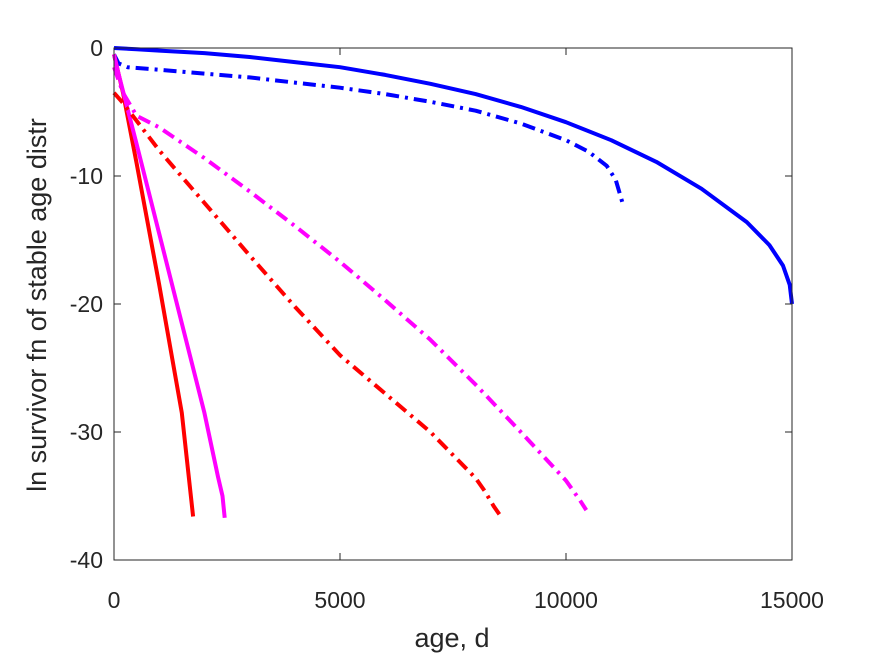 The width and height of the screenshot is (875, 656). Describe the element at coordinates (339, 600) in the screenshot. I see `x-tick-label: 5000` at that location.